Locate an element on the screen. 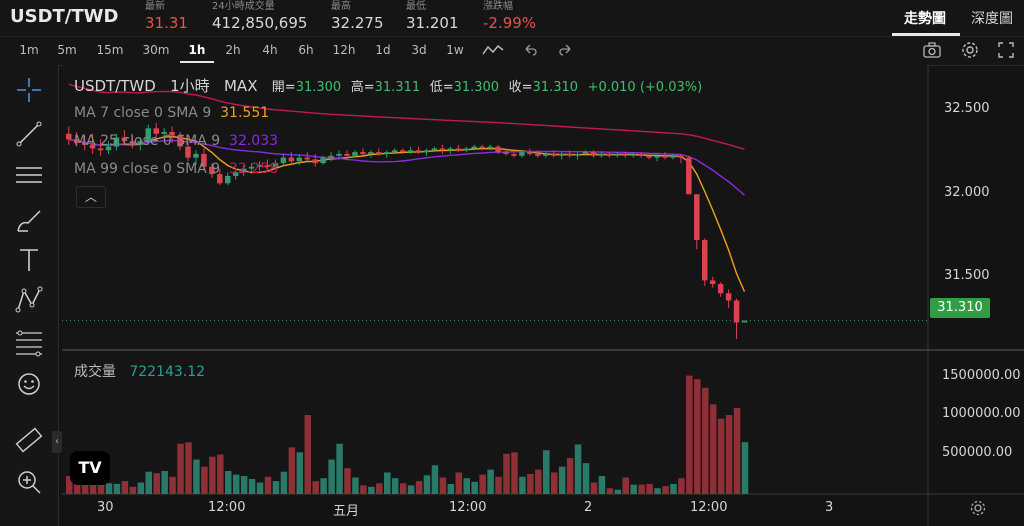  redo-icon is located at coordinates (566, 50).